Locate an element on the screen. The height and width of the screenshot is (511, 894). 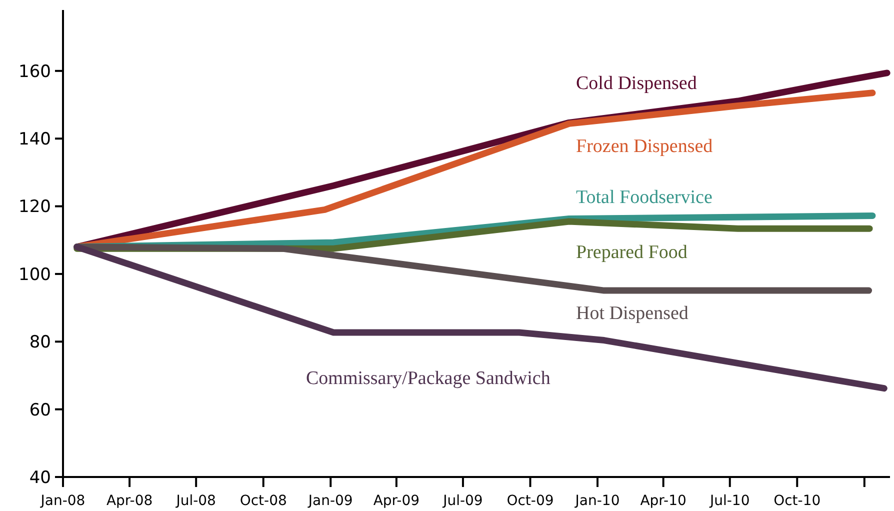
x-tick-label: Jul-09 is located at coordinates (462, 501).